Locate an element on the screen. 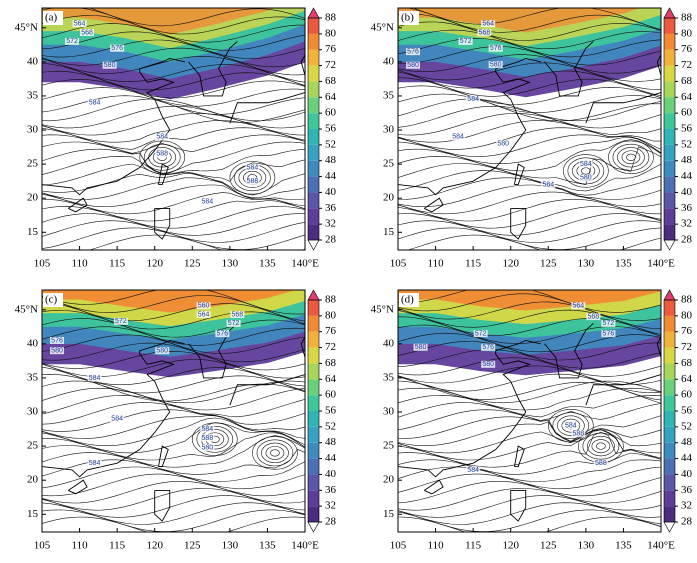 The image size is (697, 563). y-tick-label: 30 is located at coordinates (33, 412).